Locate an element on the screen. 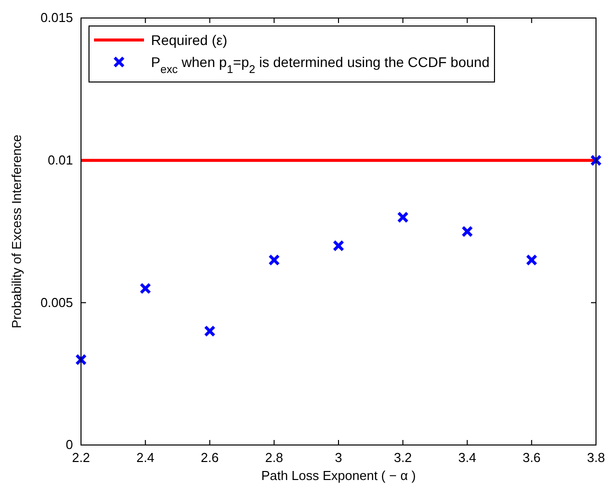 The image size is (616, 487). y-tick-label: 0.01 is located at coordinates (60, 160).